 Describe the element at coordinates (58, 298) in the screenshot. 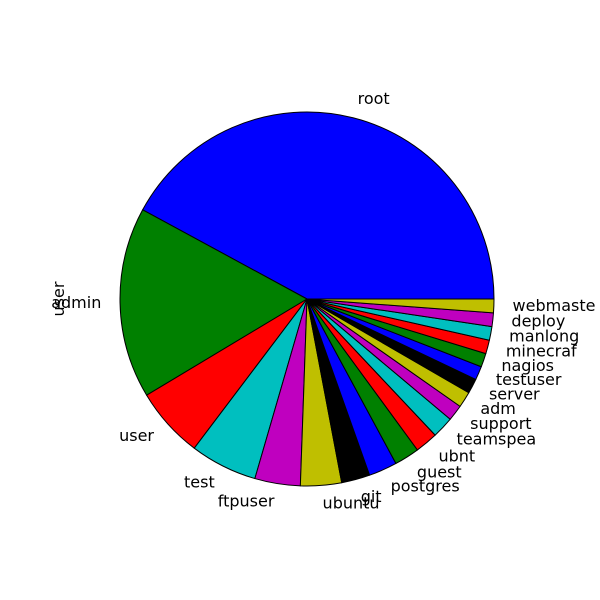

I see `y-axis-label: user` at that location.